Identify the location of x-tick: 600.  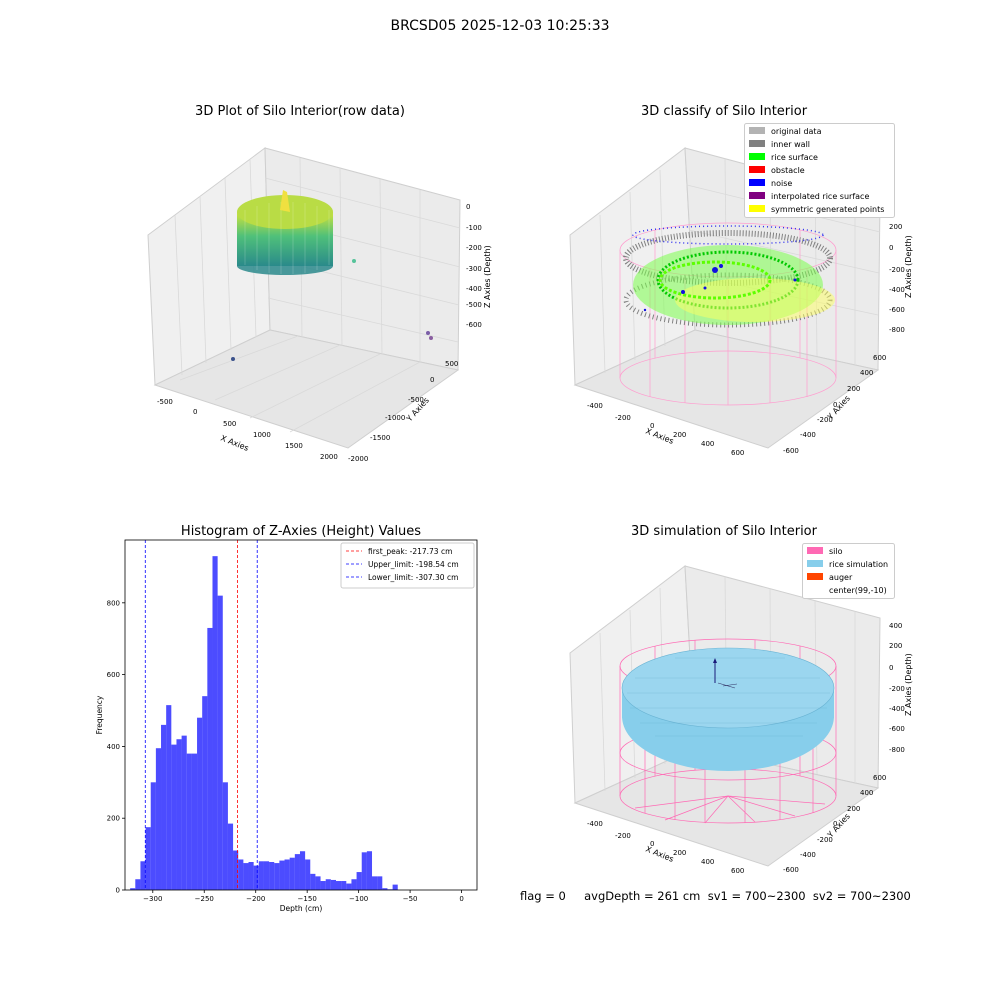
(737, 453).